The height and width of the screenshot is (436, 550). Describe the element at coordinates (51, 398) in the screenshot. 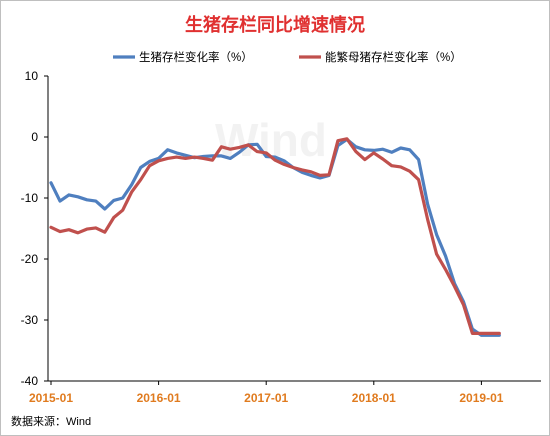

I see `x-tick-label: 2015-01` at that location.